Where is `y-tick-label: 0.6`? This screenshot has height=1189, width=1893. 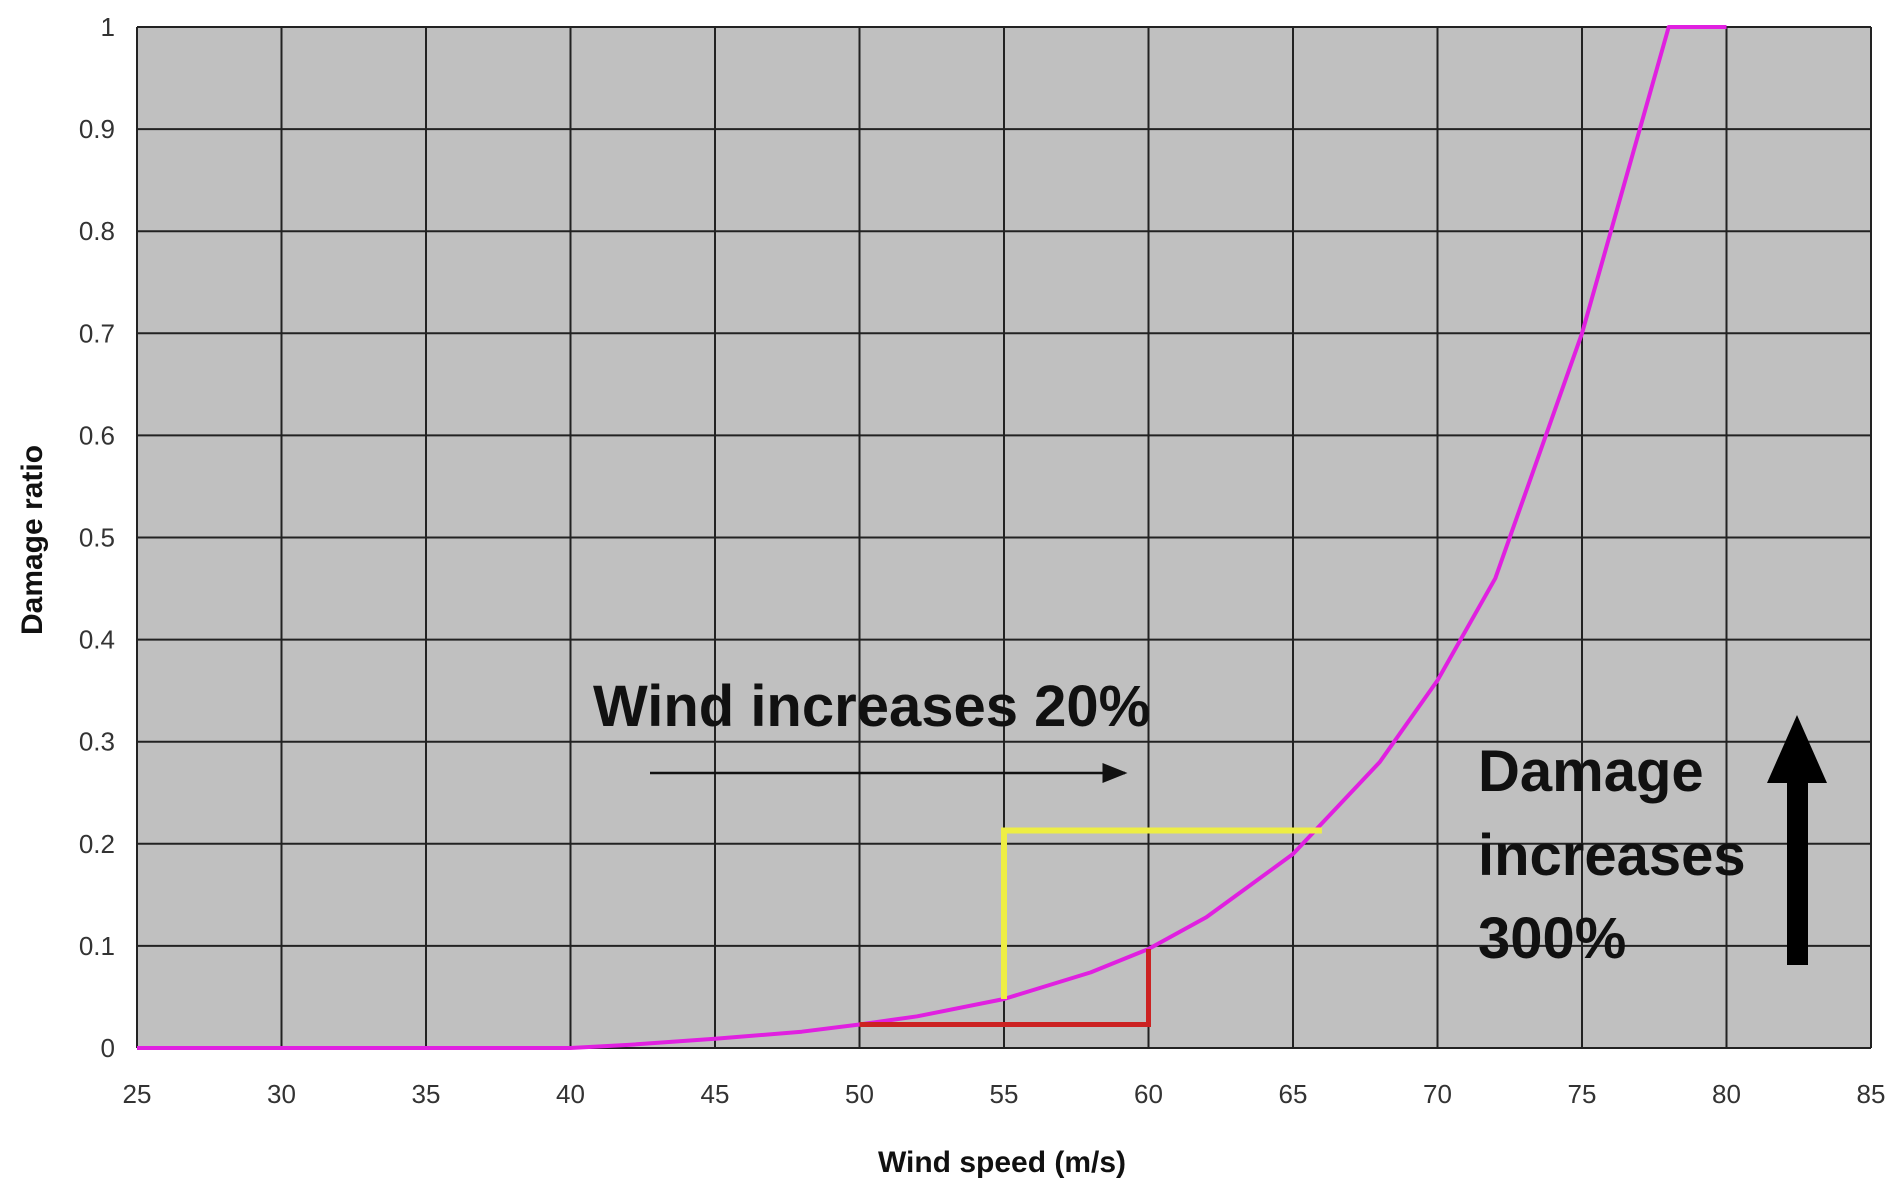
y-tick-label: 0.6 is located at coordinates (97, 435).